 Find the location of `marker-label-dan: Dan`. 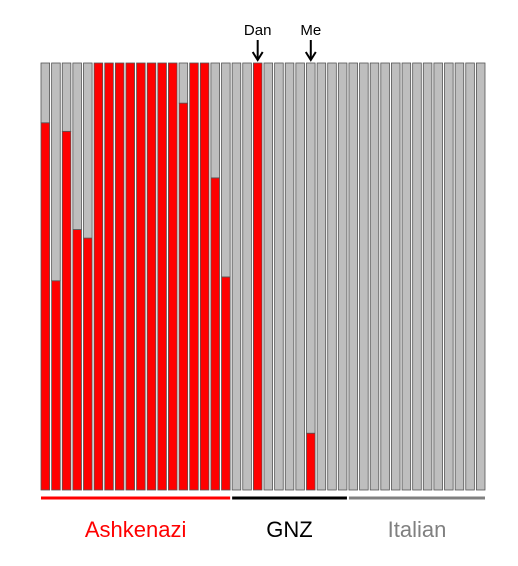

marker-label-dan: Dan is located at coordinates (257, 30).